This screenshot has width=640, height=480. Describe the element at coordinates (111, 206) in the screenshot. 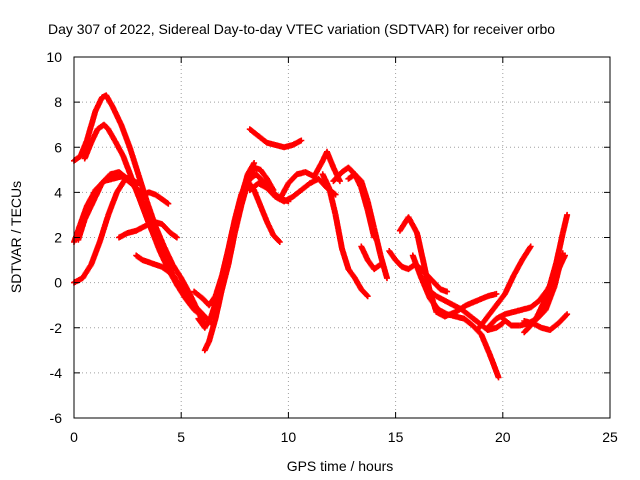

I see `series-arc-e` at that location.